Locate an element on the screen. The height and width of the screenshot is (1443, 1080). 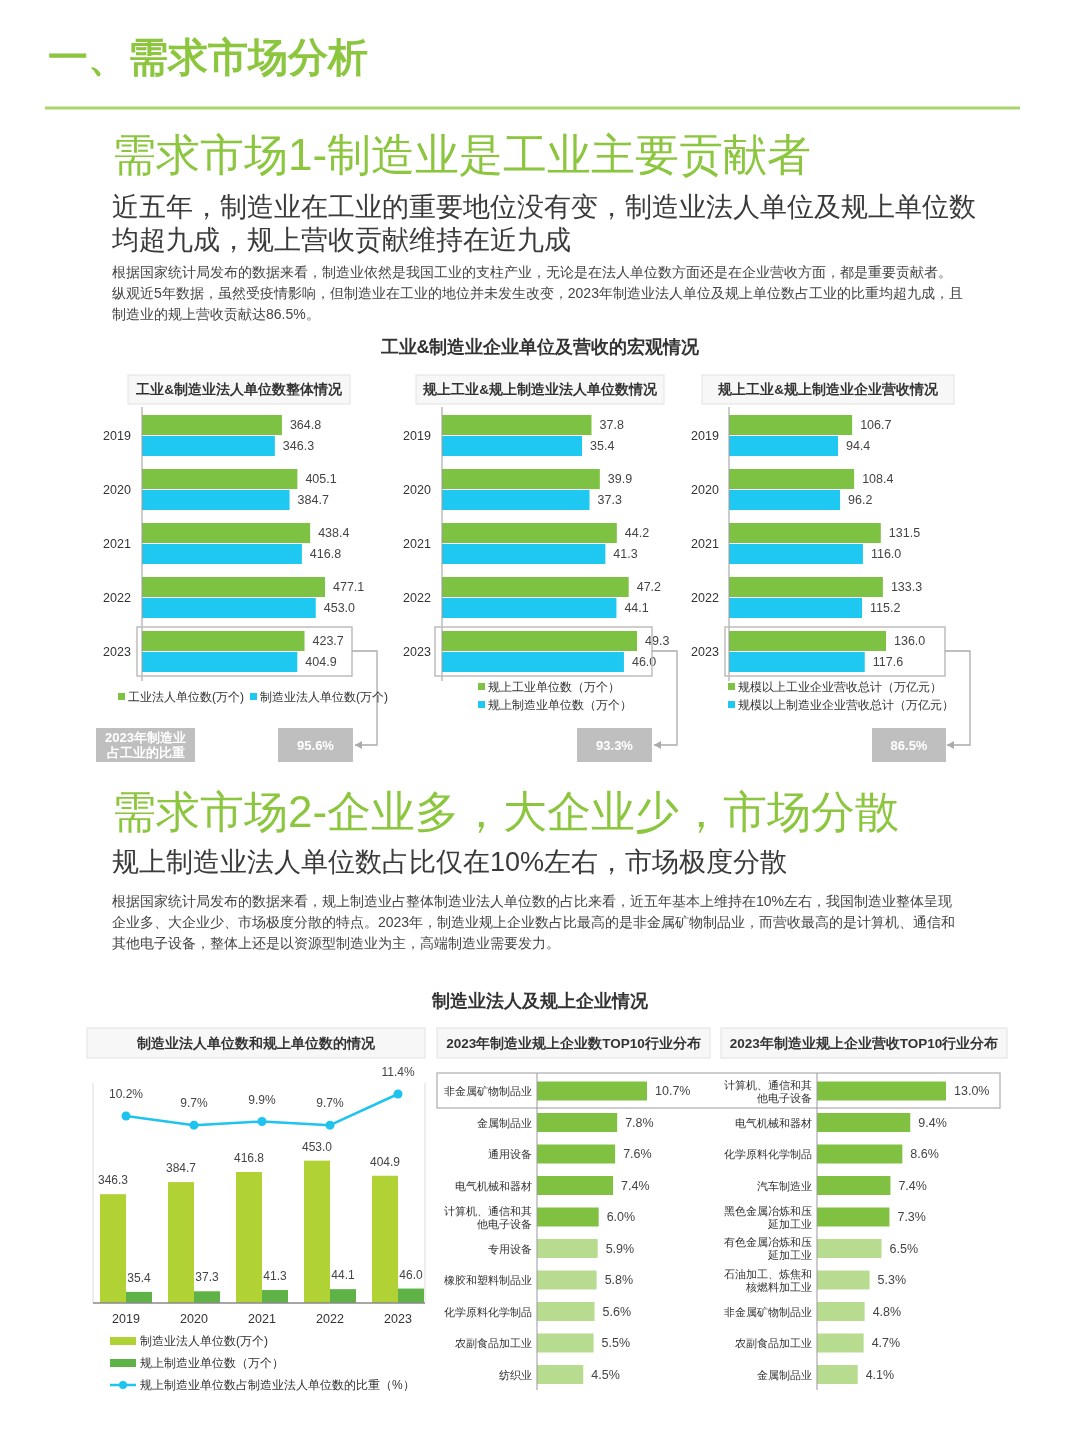
data-label: 13.0% is located at coordinates (972, 1091).